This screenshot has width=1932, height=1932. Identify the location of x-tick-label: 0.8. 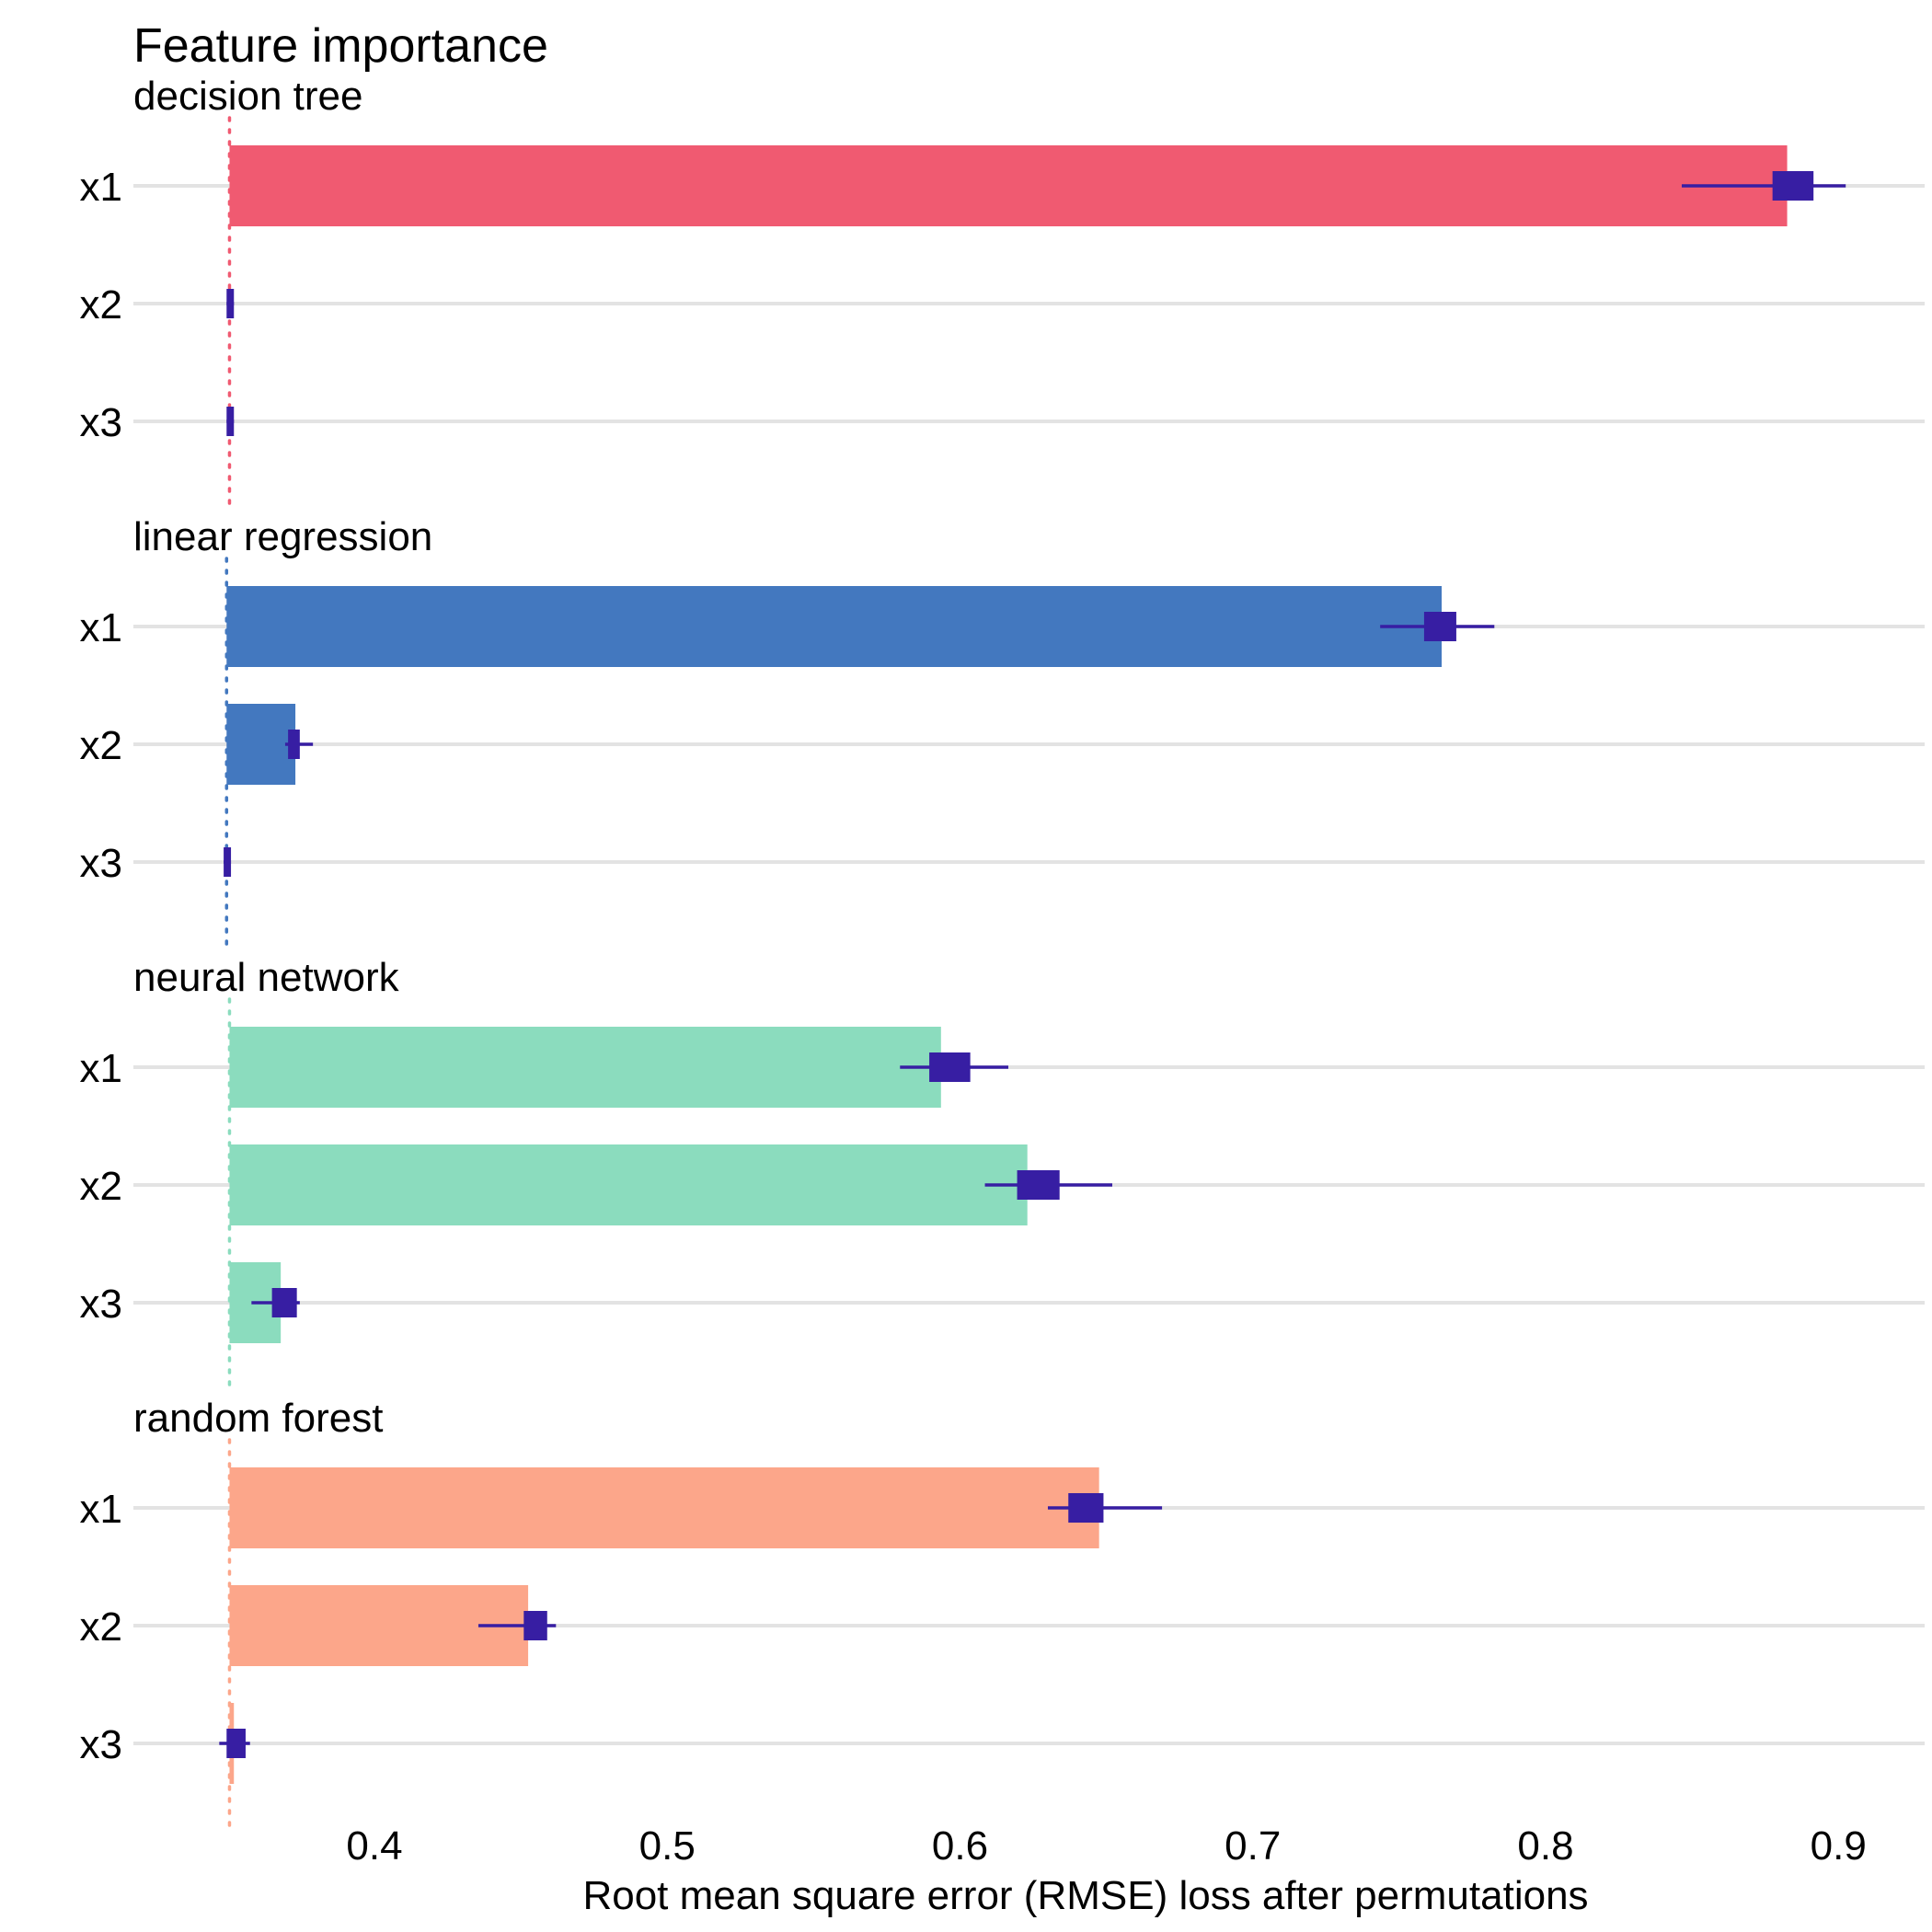
(1545, 1846).